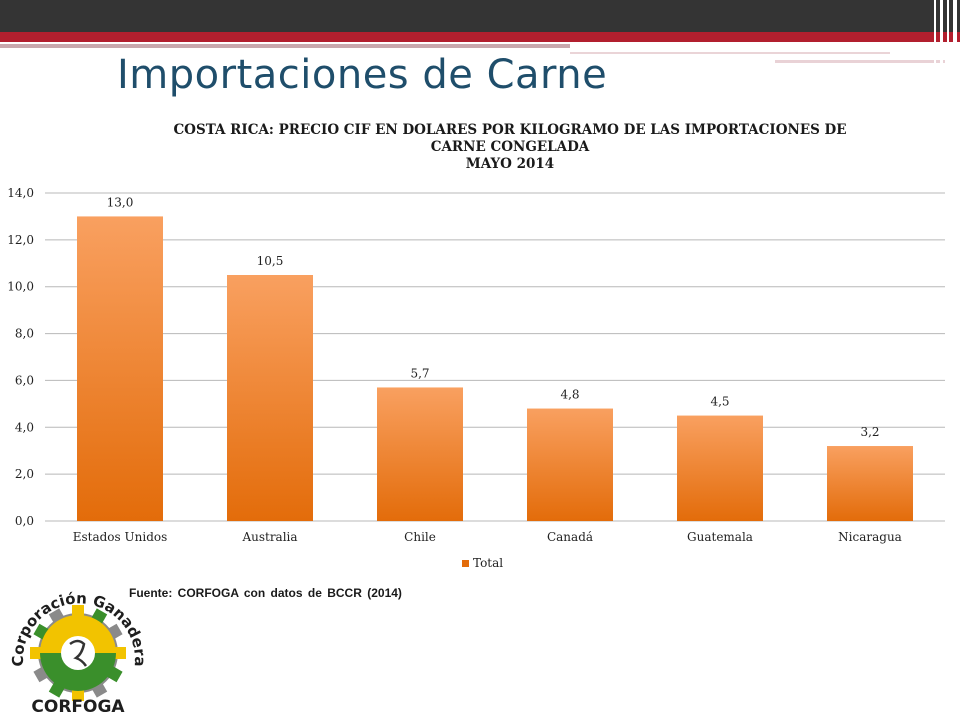  Describe the element at coordinates (719, 402) in the screenshot. I see `data-label: 4,5` at that location.